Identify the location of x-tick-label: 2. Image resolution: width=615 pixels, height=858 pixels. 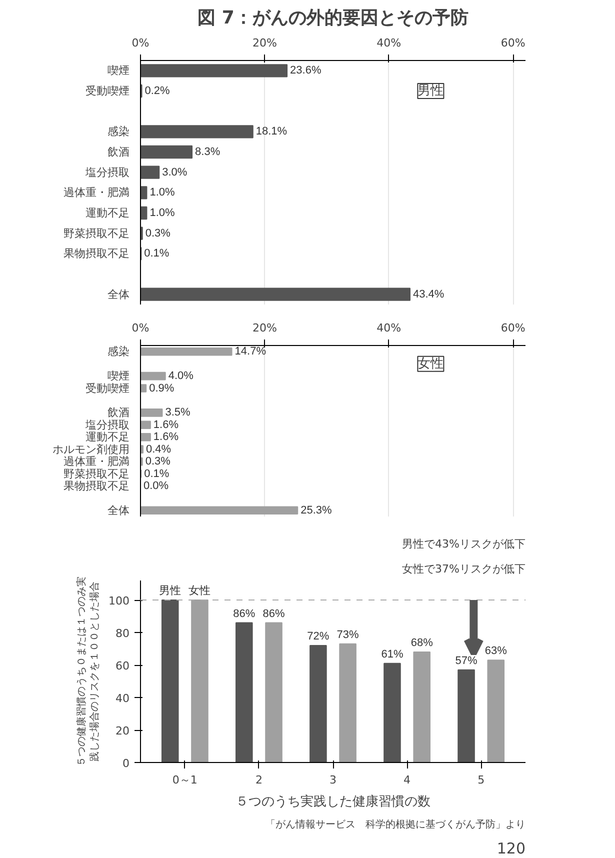
(258, 780).